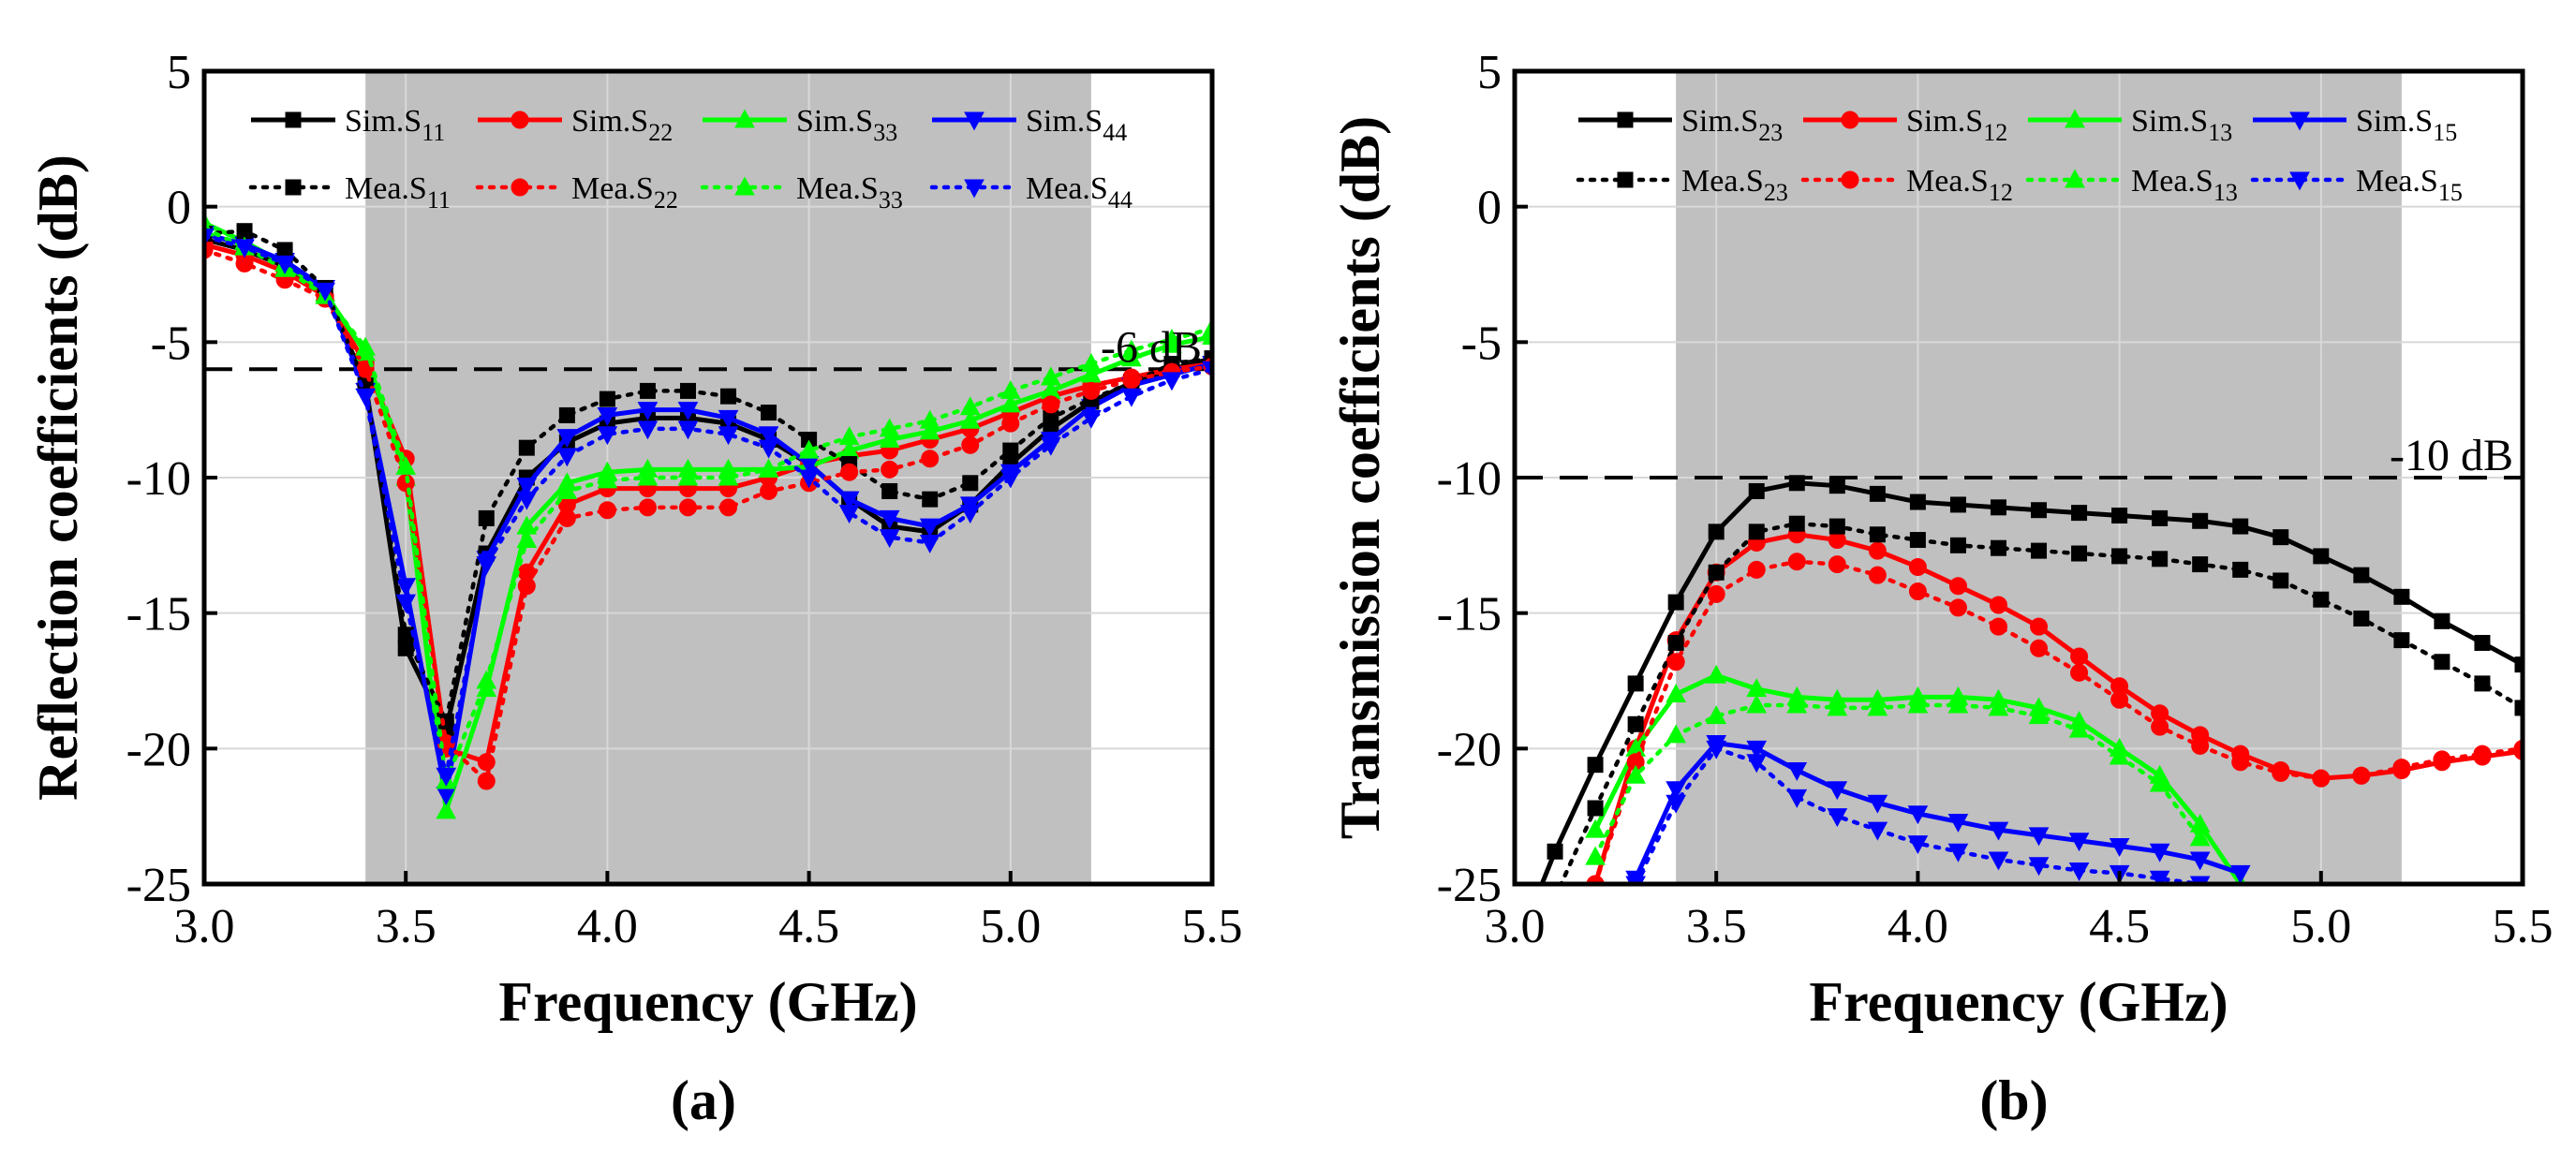 The width and height of the screenshot is (2576, 1150). I want to click on legend-item: Mea.S13, so click(2131, 185).